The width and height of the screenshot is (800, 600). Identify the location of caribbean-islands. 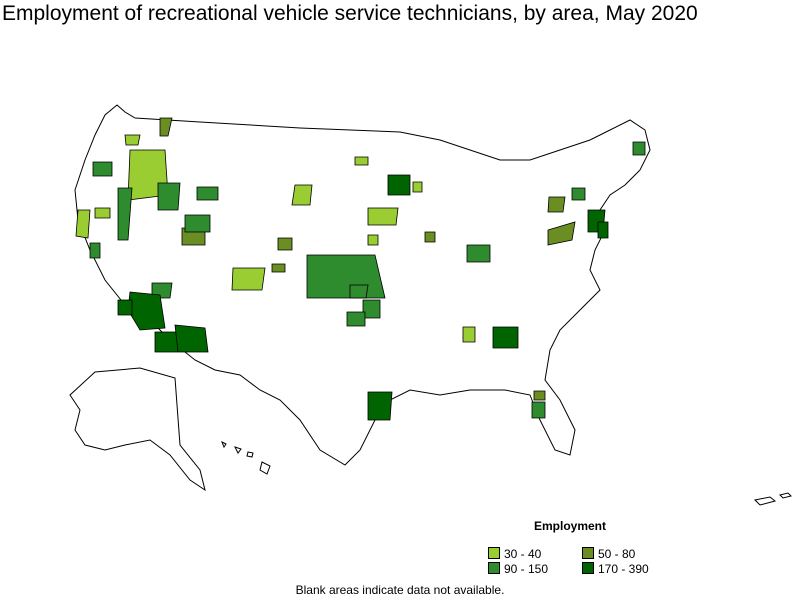
(772, 499).